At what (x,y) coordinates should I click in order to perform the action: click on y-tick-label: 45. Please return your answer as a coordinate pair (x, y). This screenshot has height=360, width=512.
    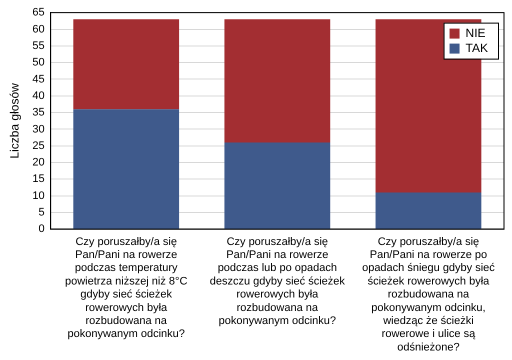
    Looking at the image, I should click on (38, 79).